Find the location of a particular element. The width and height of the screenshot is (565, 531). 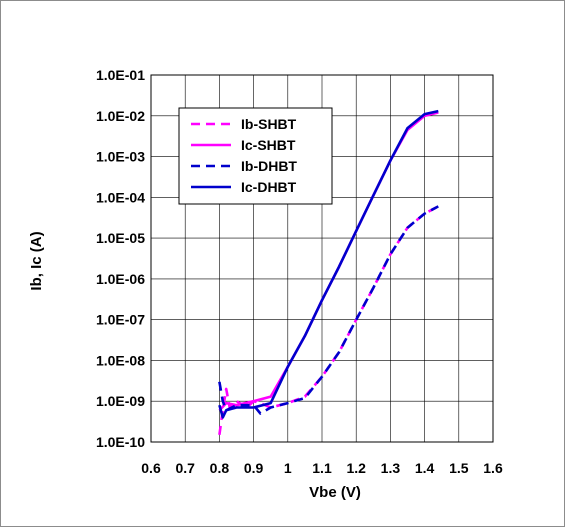

x-tick-label: 1.1 is located at coordinates (322, 468).